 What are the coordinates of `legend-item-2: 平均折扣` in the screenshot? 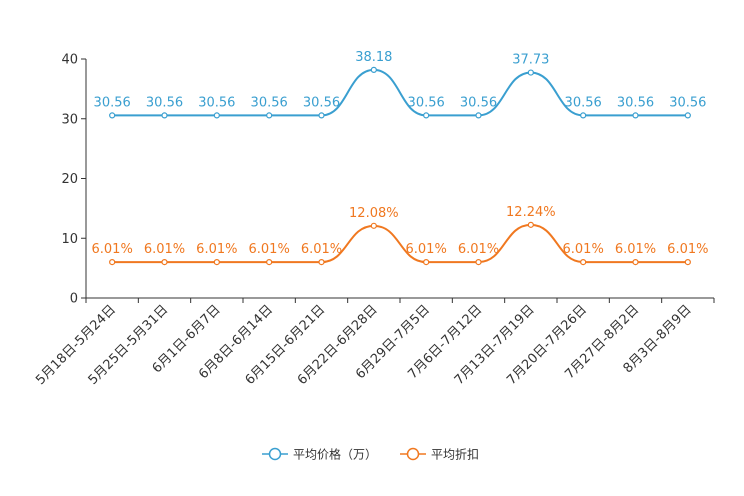 It's located at (439, 454).